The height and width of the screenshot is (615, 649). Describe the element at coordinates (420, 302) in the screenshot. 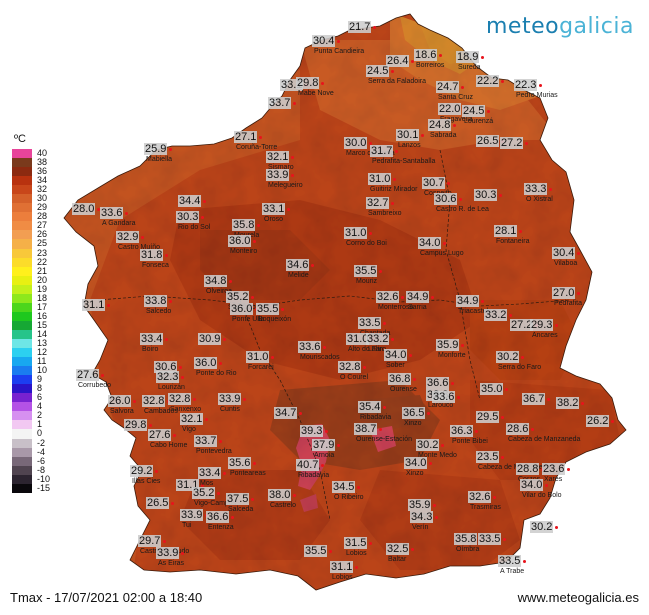

I see `station-marker: 34.9 Sarria` at that location.